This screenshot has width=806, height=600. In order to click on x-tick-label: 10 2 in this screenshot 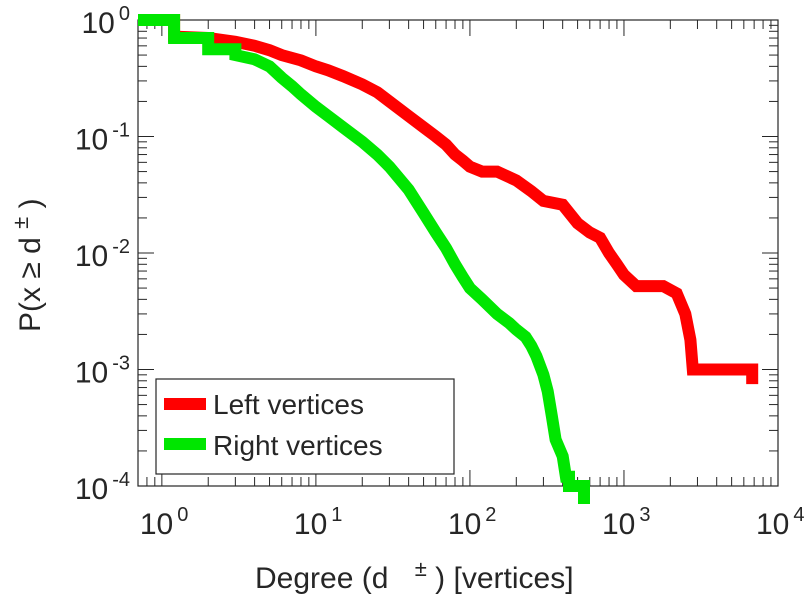, I will do `click(472, 522)`.